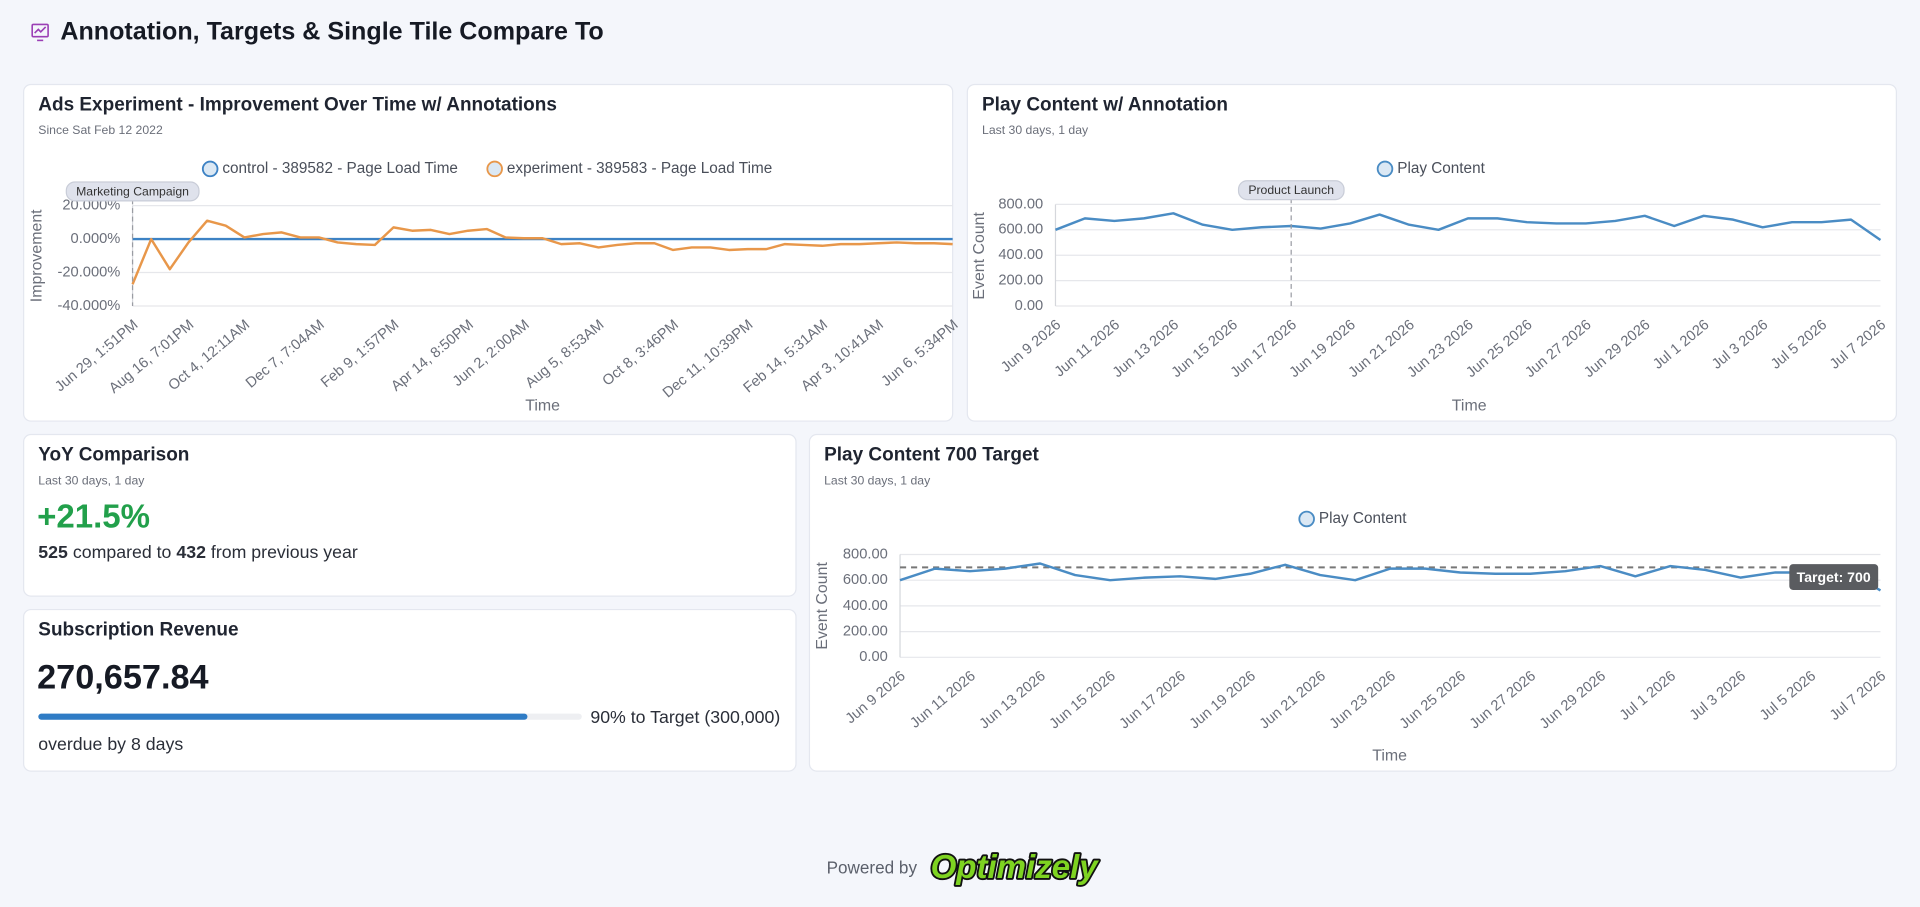 This screenshot has height=907, width=1920. Describe the element at coordinates (40, 32) in the screenshot. I see `header-icon` at that location.